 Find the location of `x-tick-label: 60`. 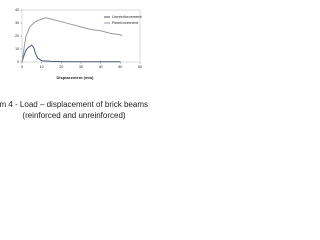

x-tick-label: 60 is located at coordinates (140, 67).